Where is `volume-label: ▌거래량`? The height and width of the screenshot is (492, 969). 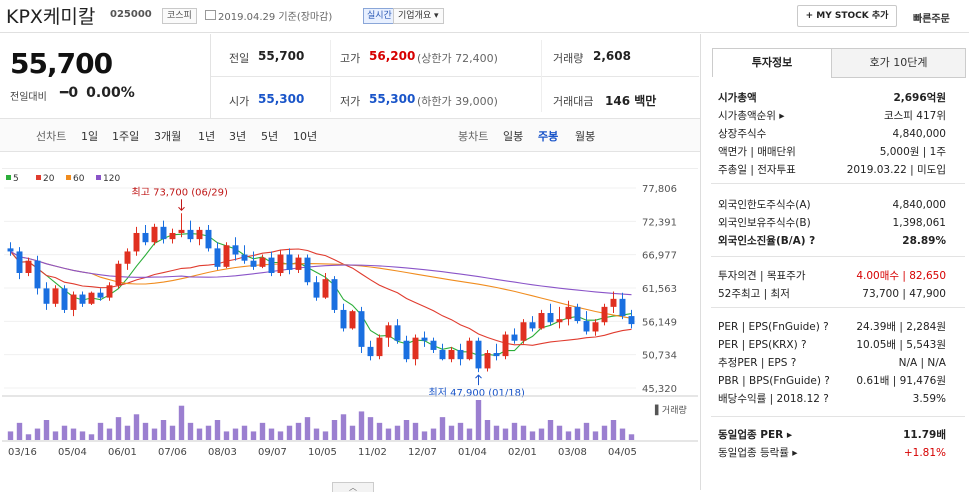
volume-label: ▌거래량 is located at coordinates (670, 410).